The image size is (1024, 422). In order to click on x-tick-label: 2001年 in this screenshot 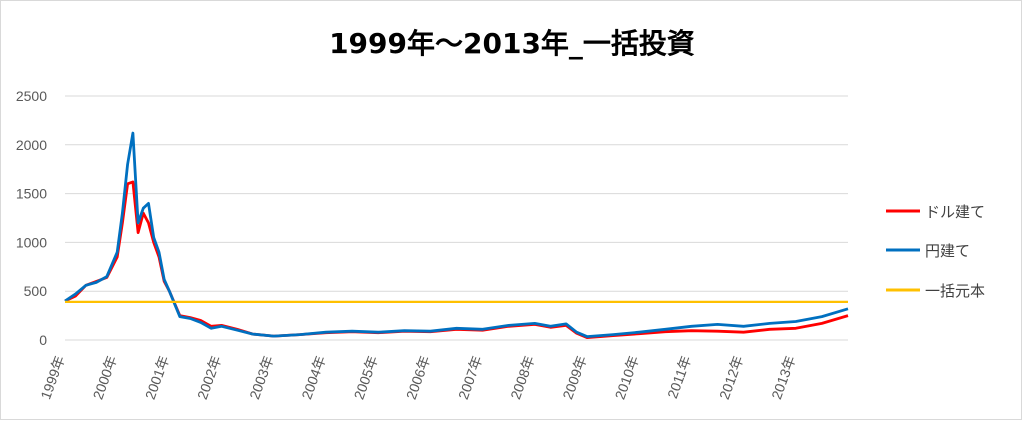, I will do `click(157, 378)`.